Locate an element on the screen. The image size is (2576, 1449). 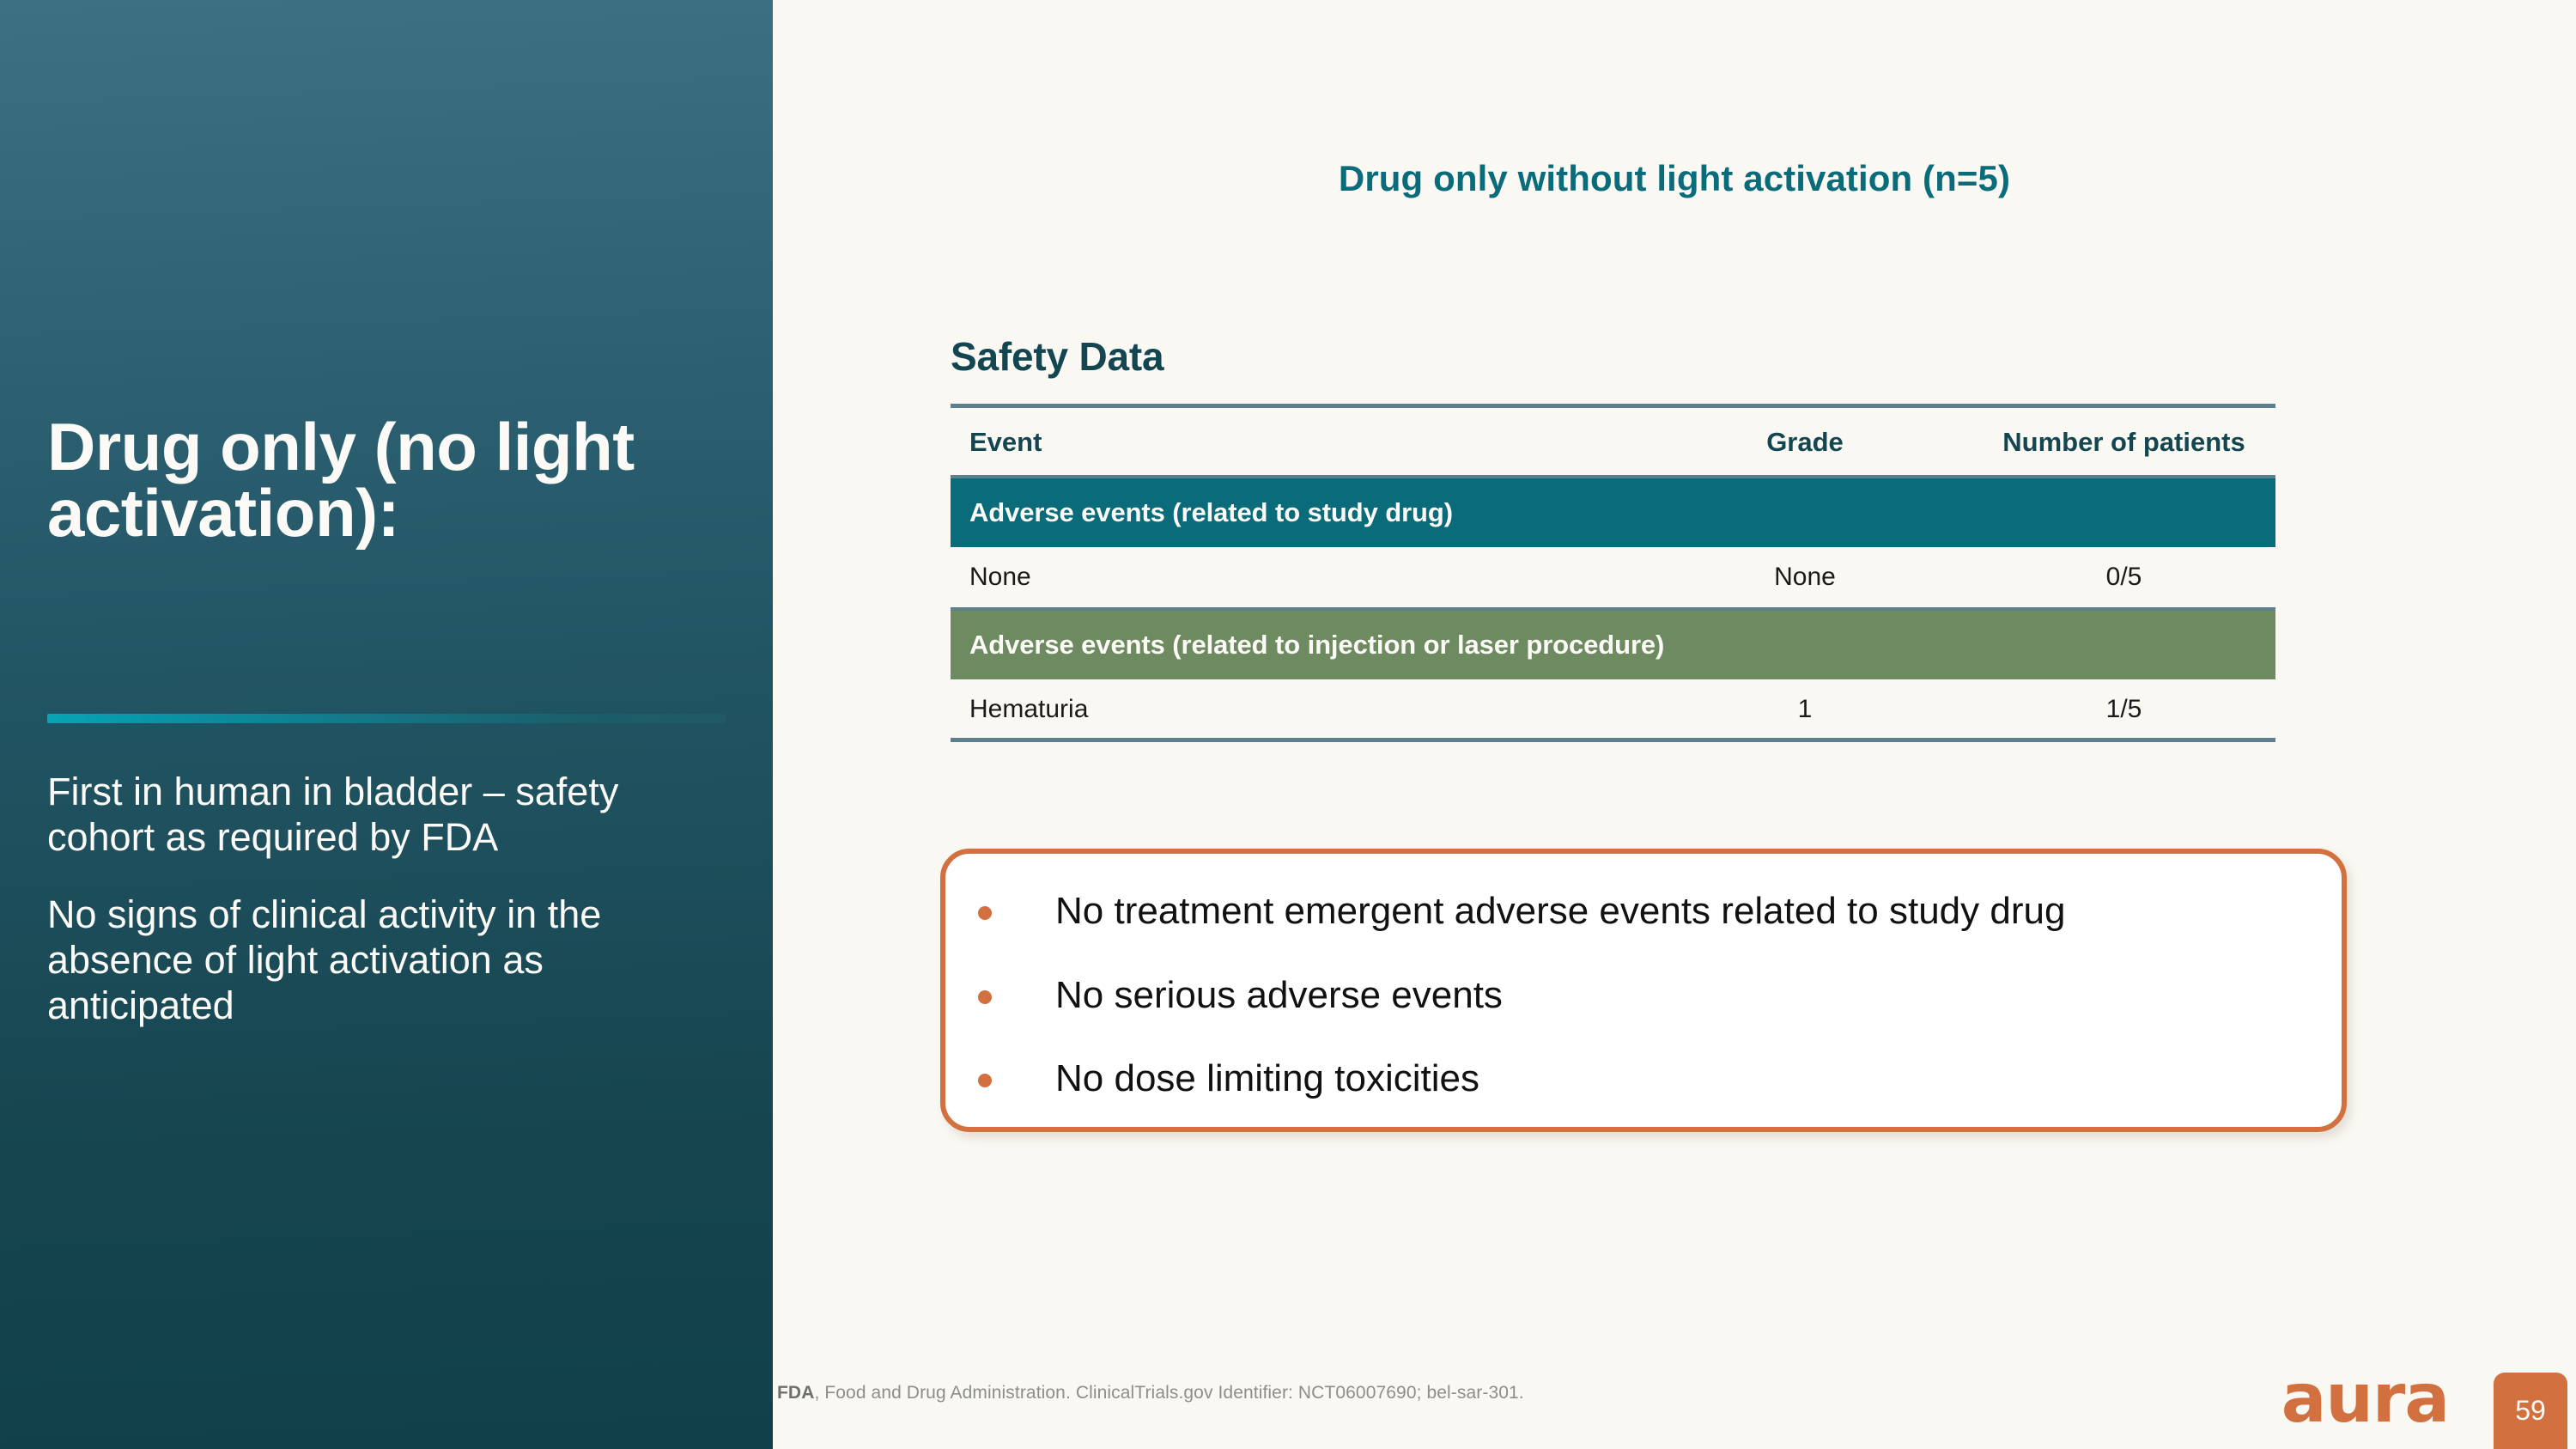
column-header-patients: Number of patients is located at coordinates (2123, 440).